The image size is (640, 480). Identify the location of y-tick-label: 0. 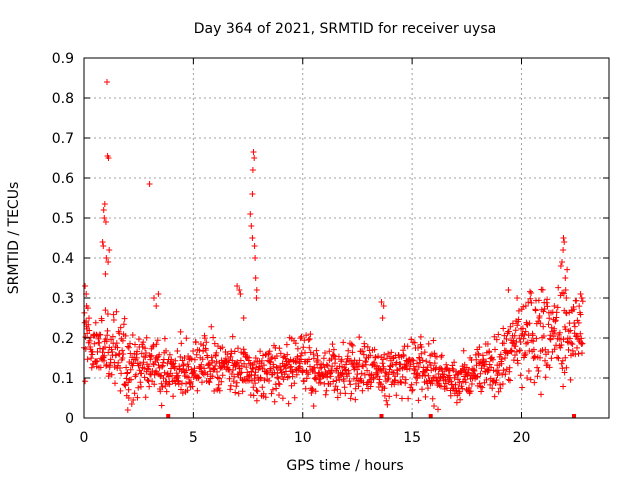
(69, 419).